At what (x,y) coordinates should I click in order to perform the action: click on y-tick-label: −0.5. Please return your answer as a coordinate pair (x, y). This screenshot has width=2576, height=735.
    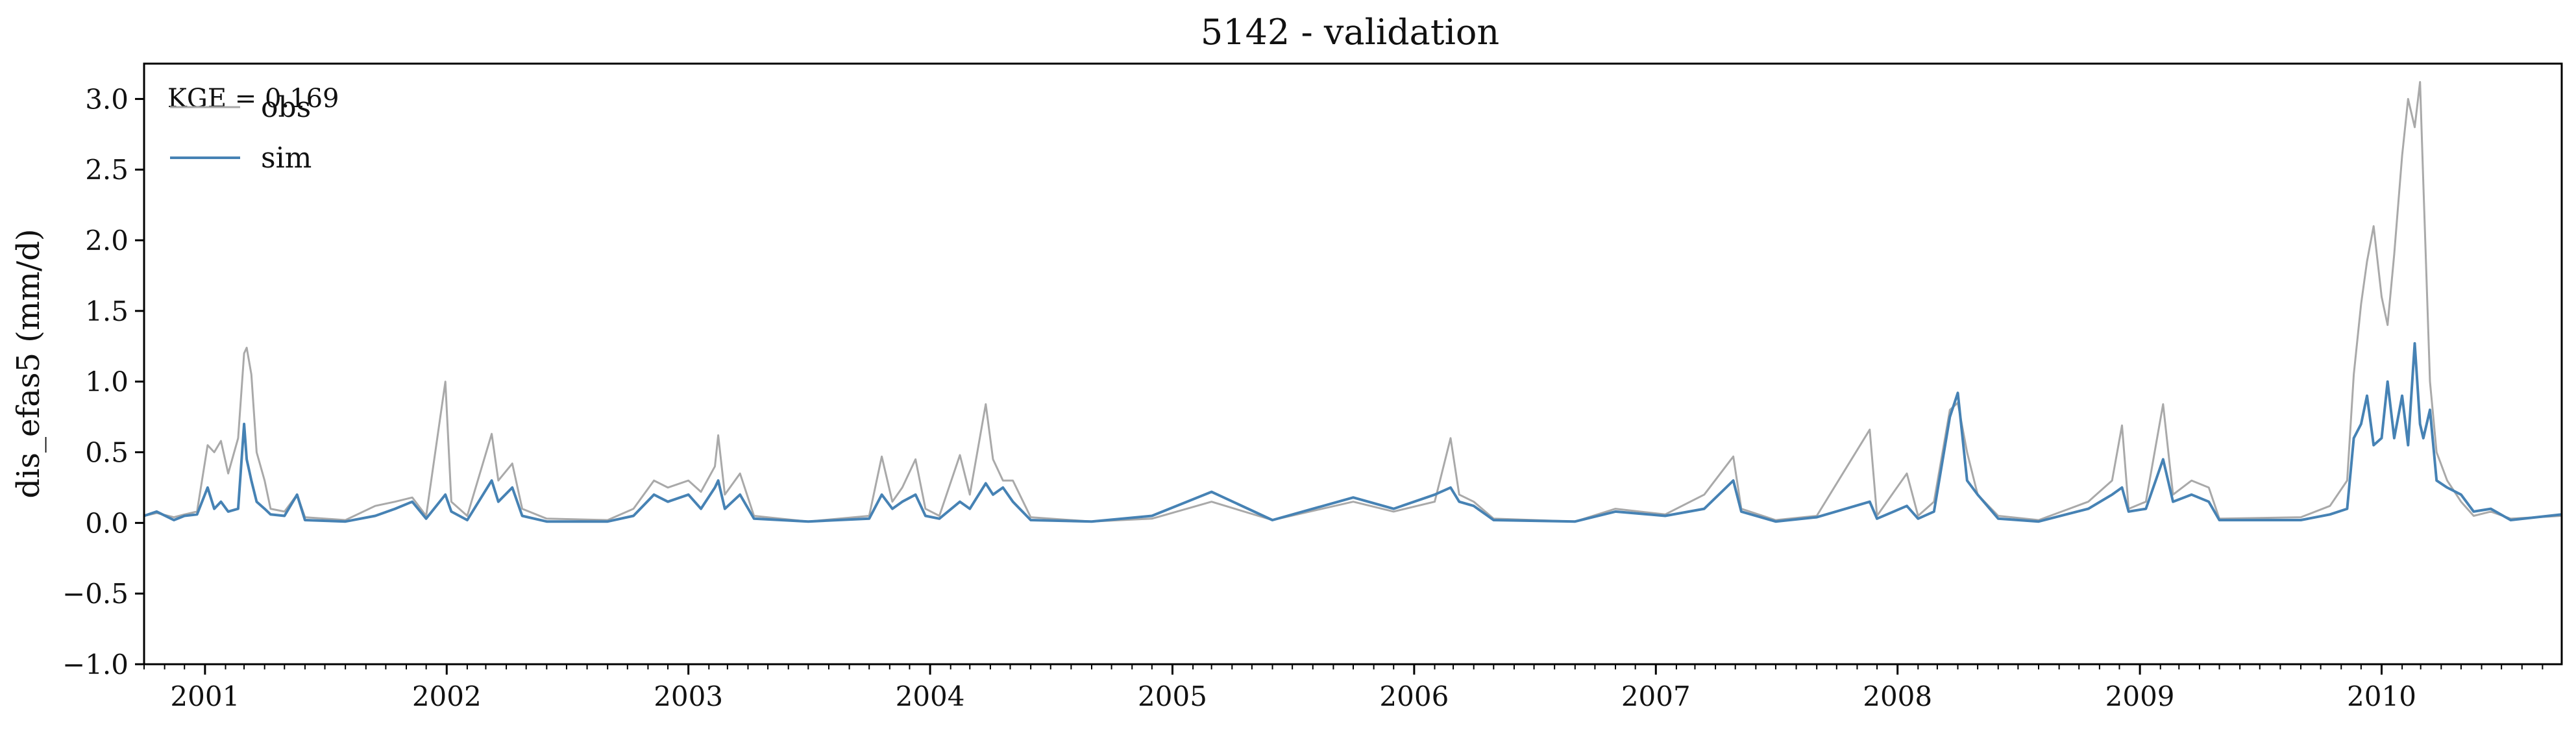
    Looking at the image, I should click on (95, 594).